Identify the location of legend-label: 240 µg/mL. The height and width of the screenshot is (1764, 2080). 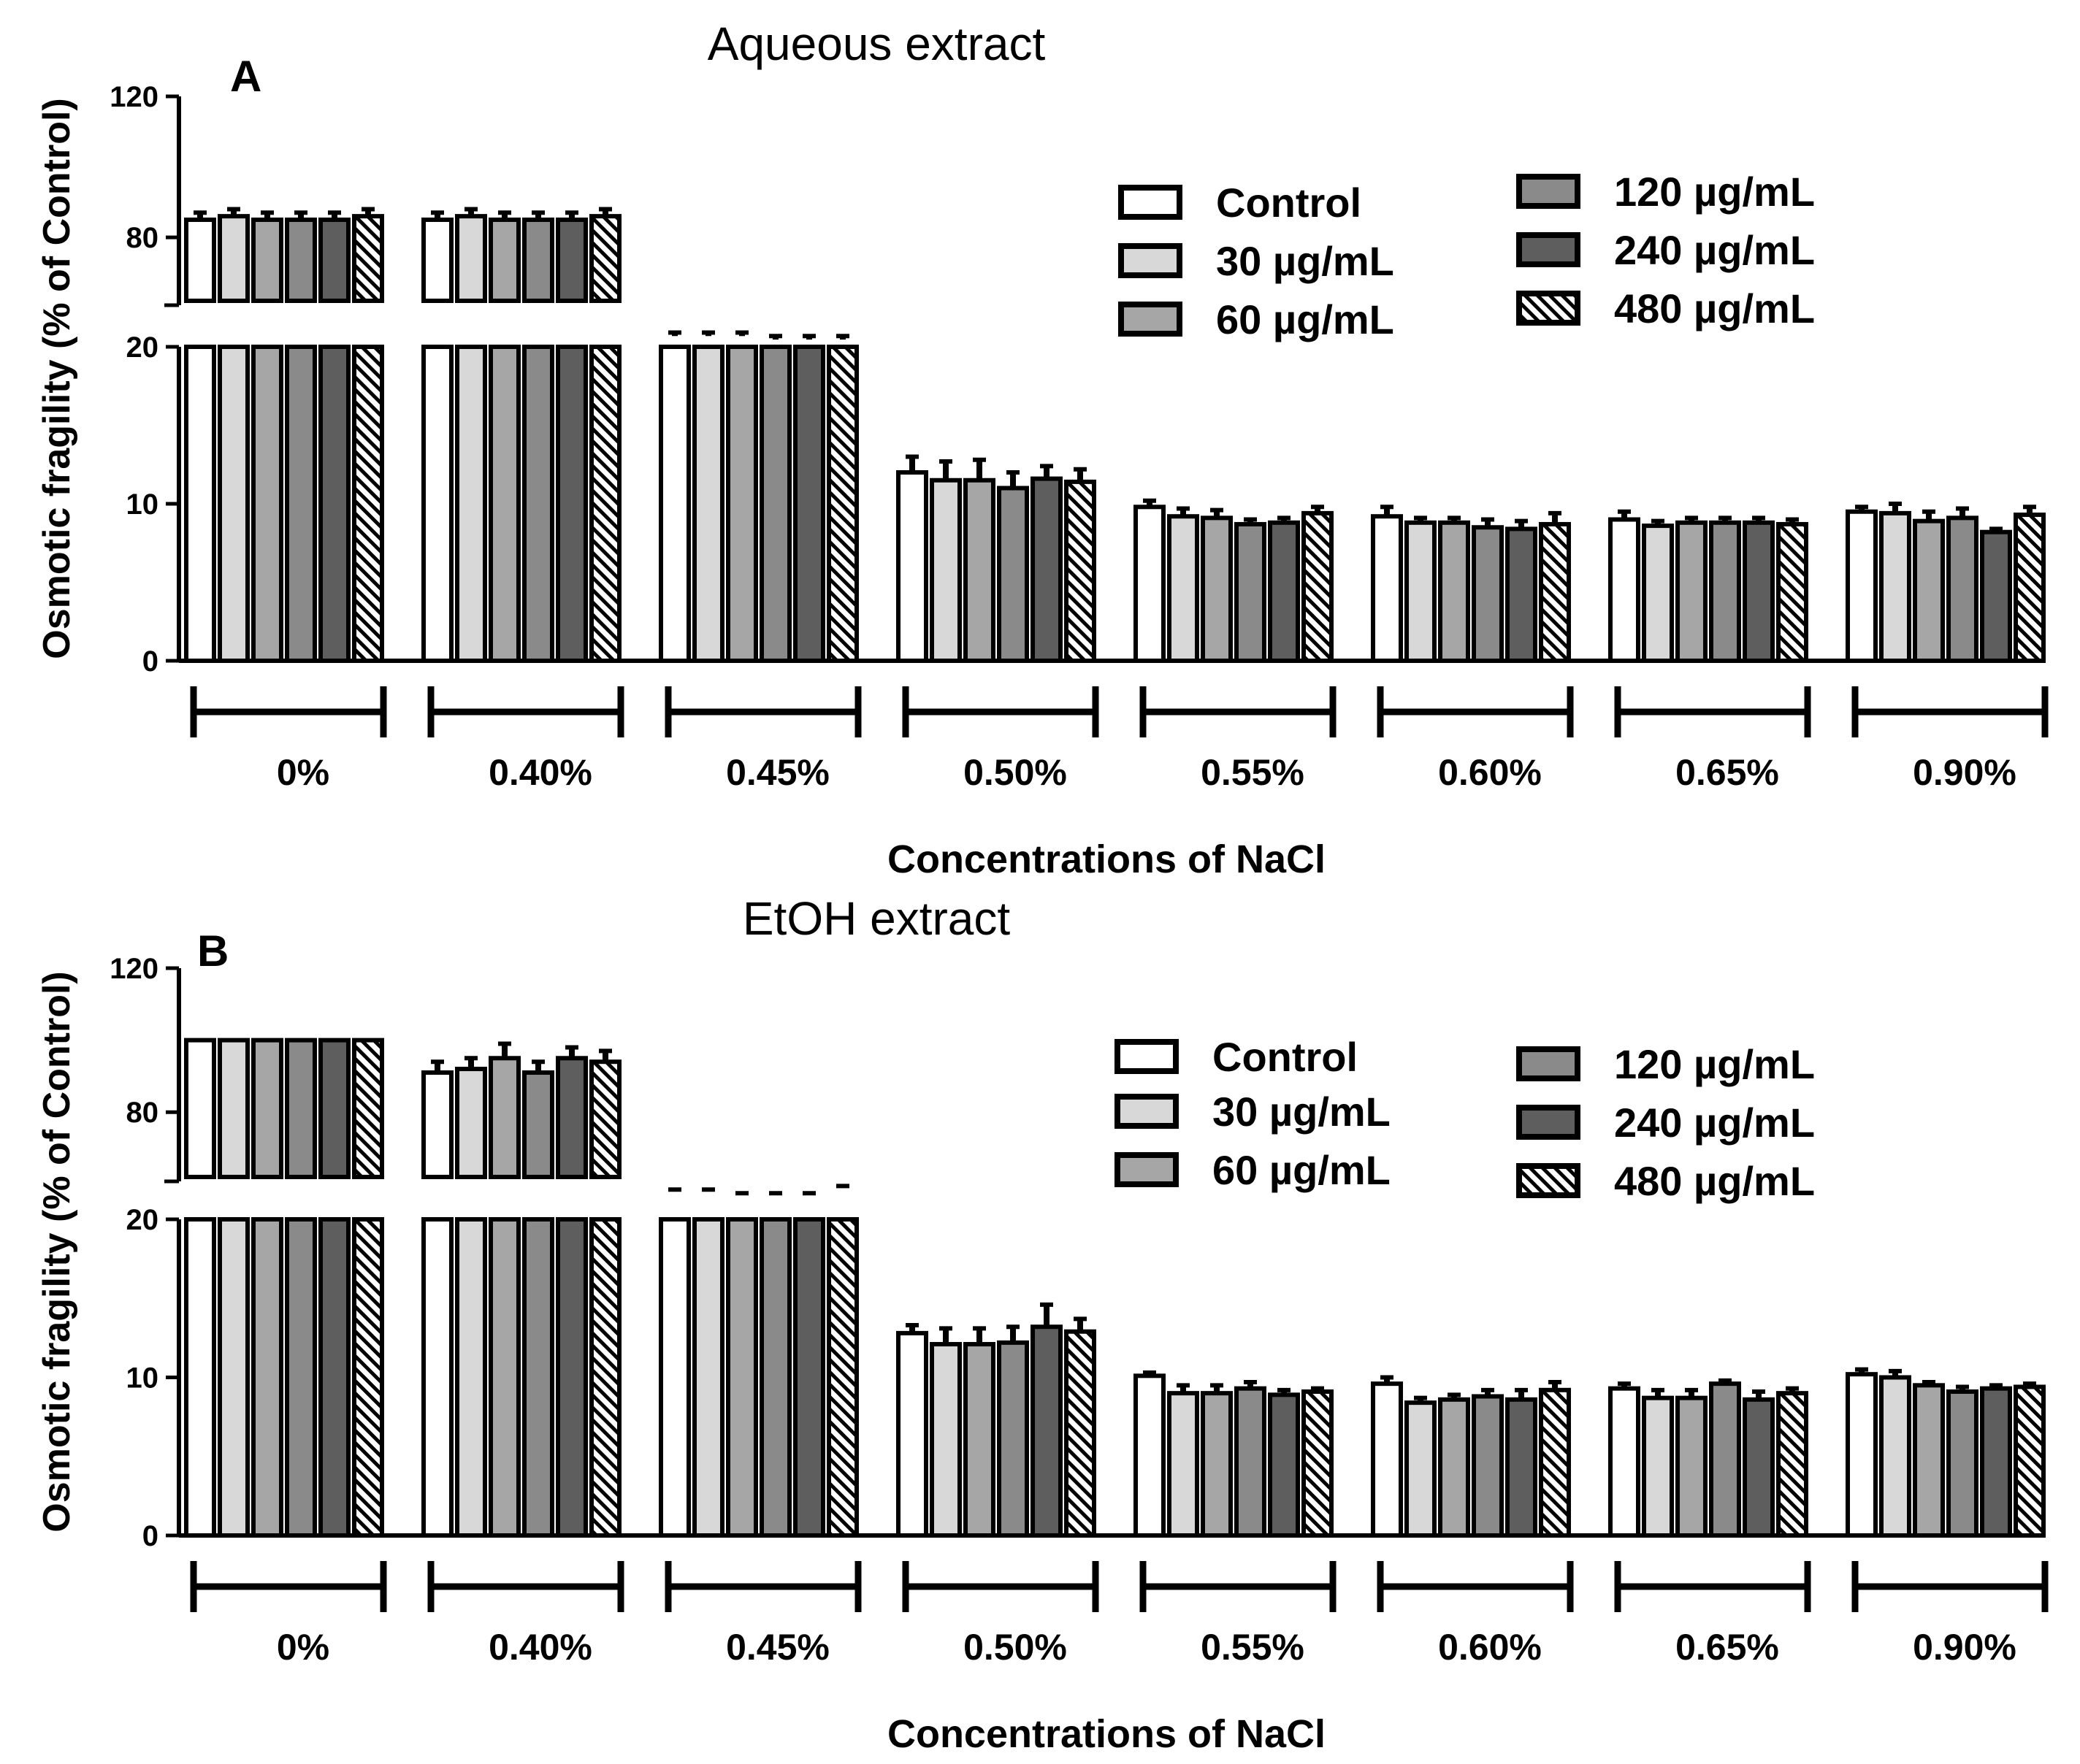
(1715, 250).